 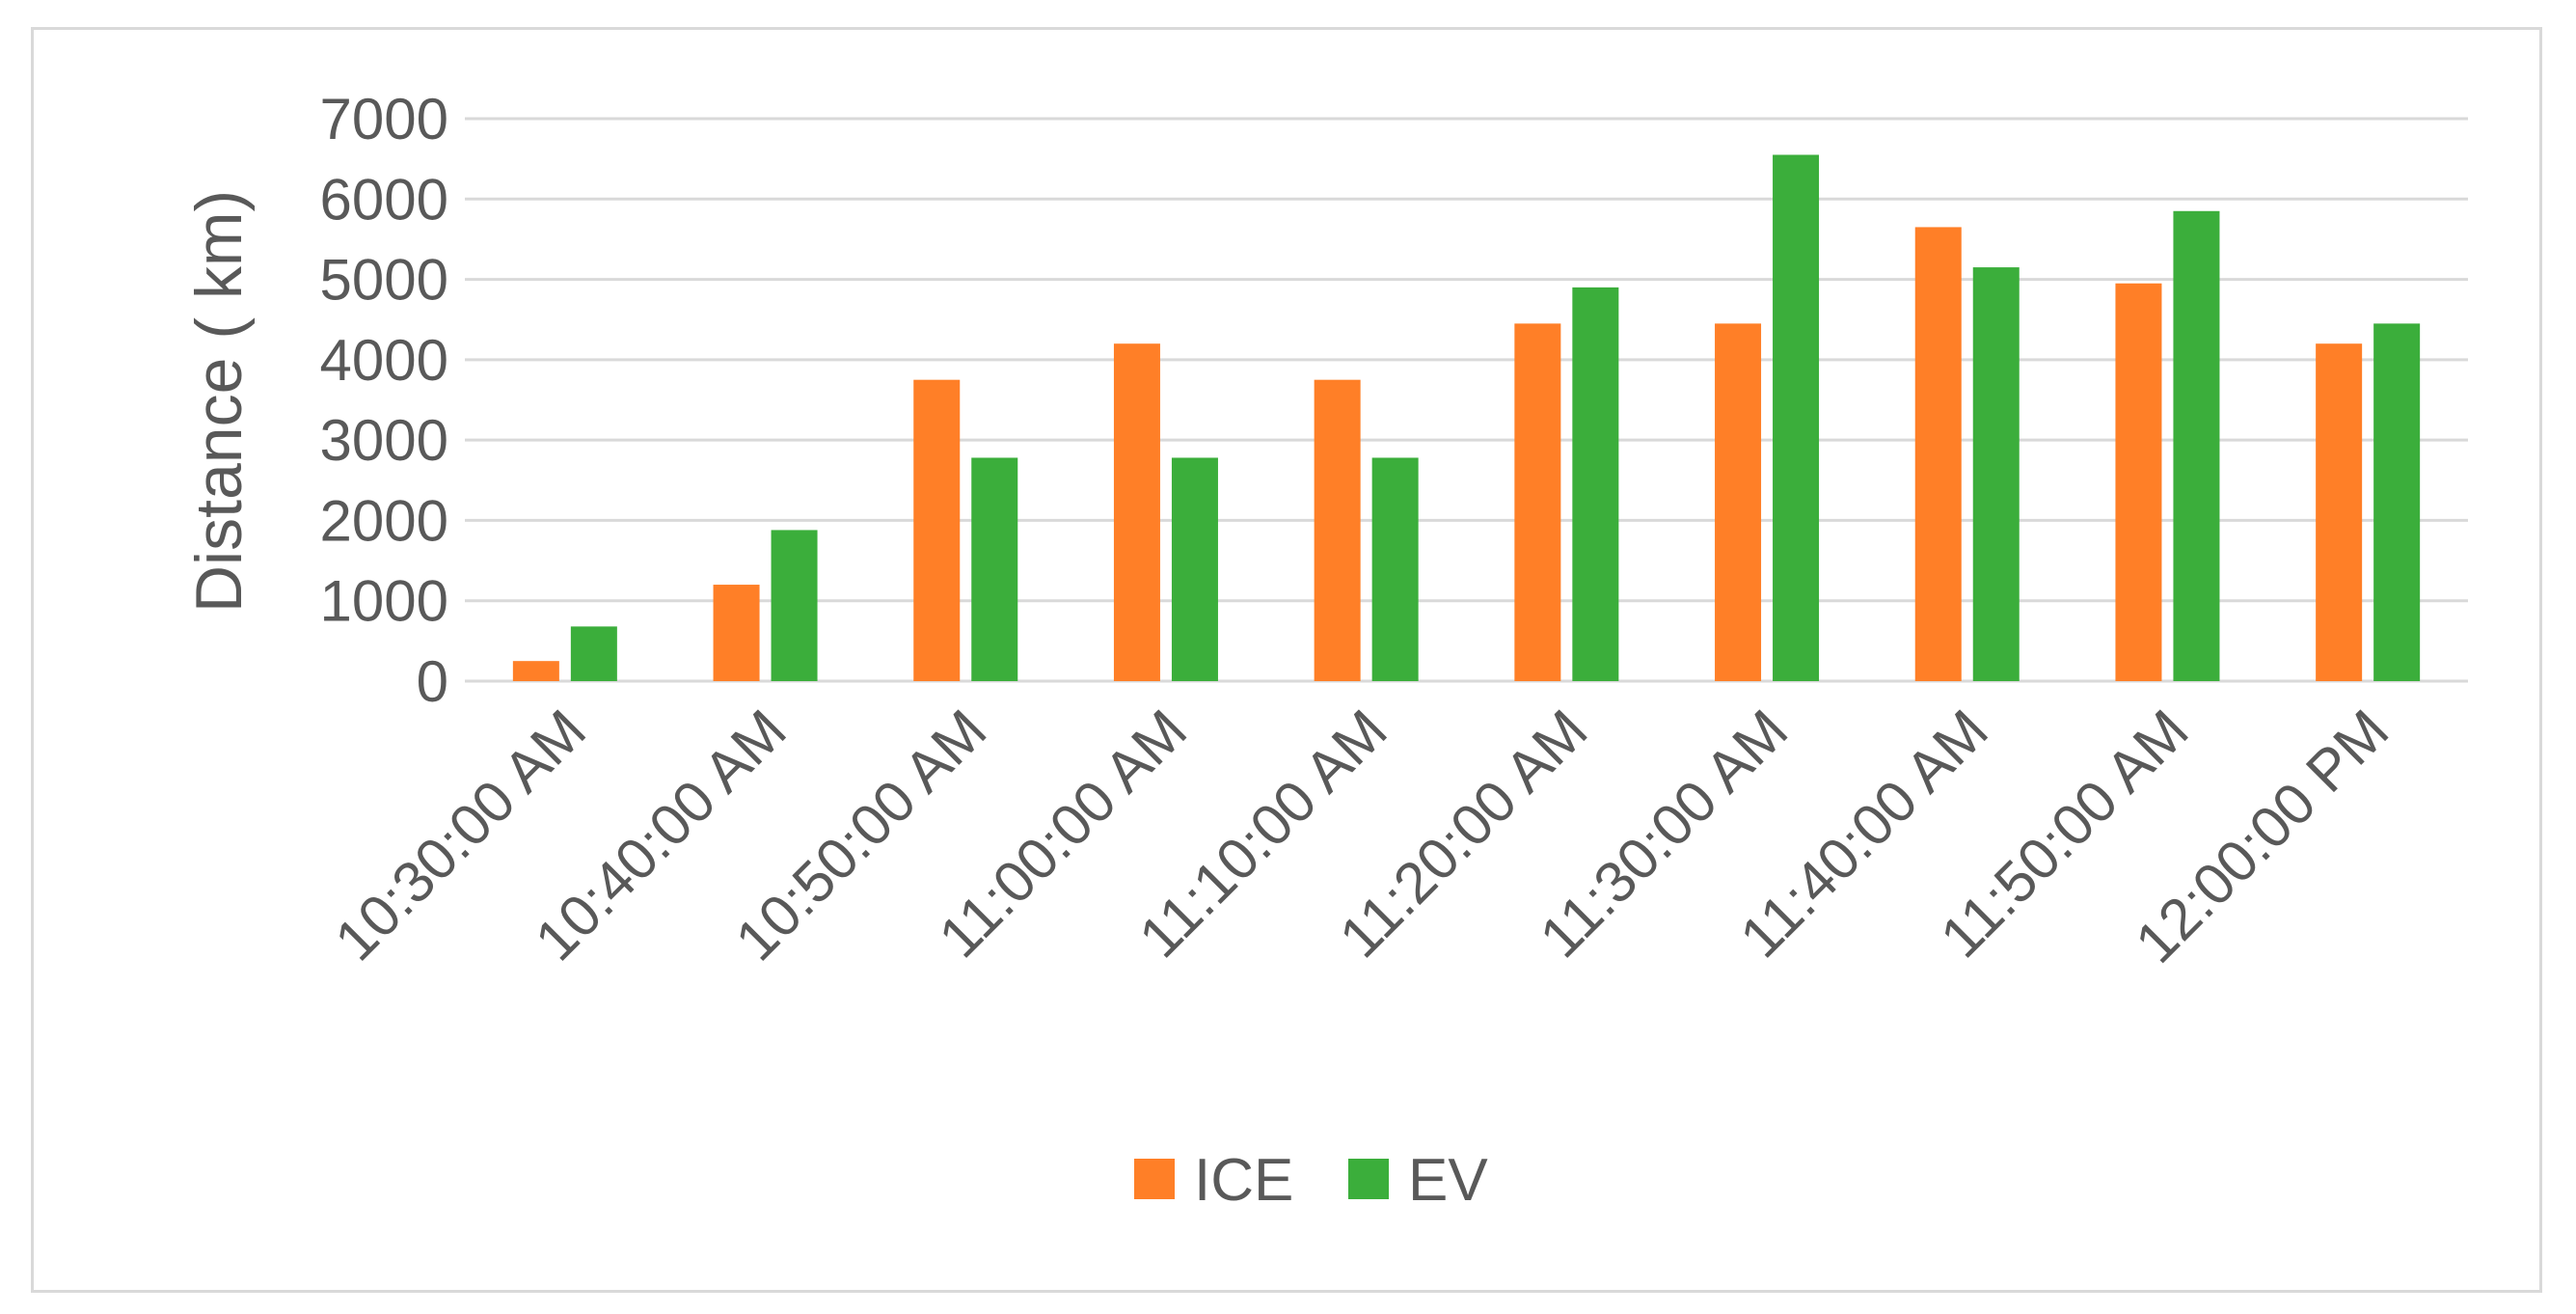 What do you see at coordinates (1154, 1179) in the screenshot?
I see `legend-swatch-ice` at bounding box center [1154, 1179].